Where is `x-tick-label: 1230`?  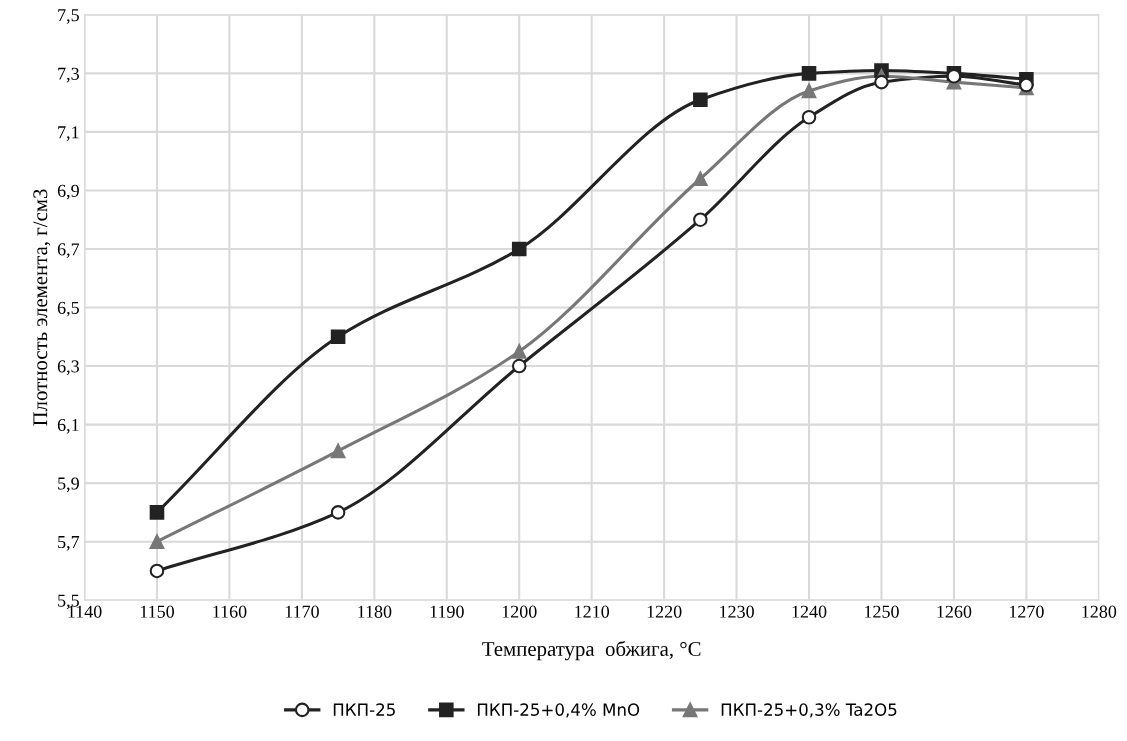 x-tick-label: 1230 is located at coordinates (737, 611).